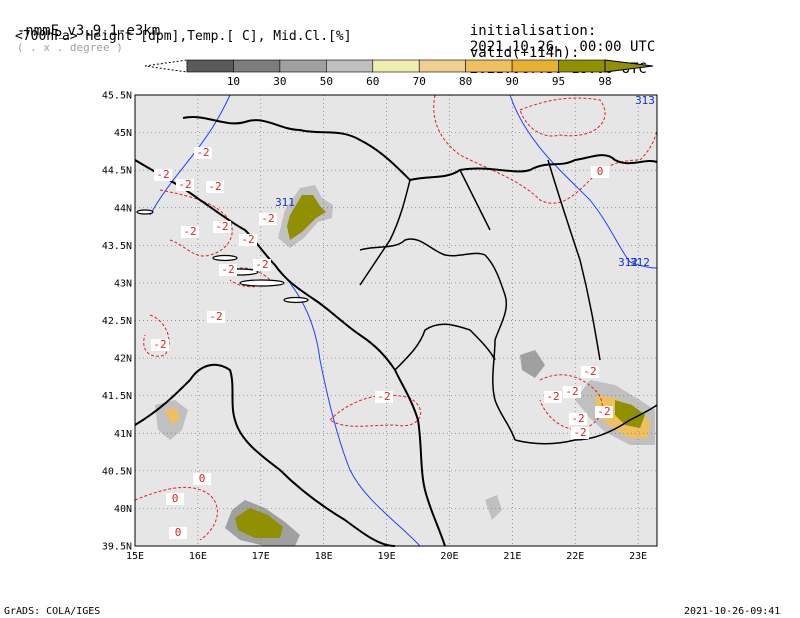  I want to click on colorbar-low-arrow, so click(166, 66).